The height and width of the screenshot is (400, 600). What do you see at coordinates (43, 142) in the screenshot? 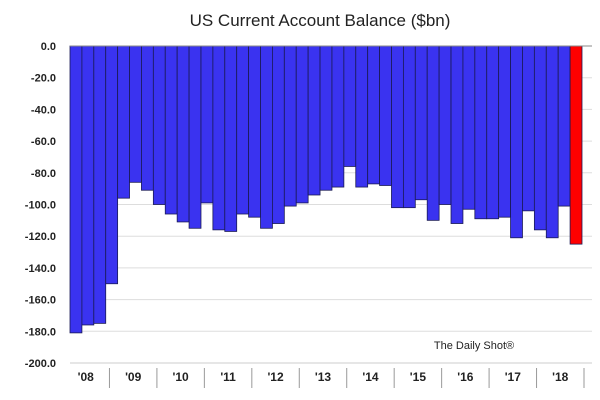
I see `y-tick-label: -60.0` at bounding box center [43, 142].